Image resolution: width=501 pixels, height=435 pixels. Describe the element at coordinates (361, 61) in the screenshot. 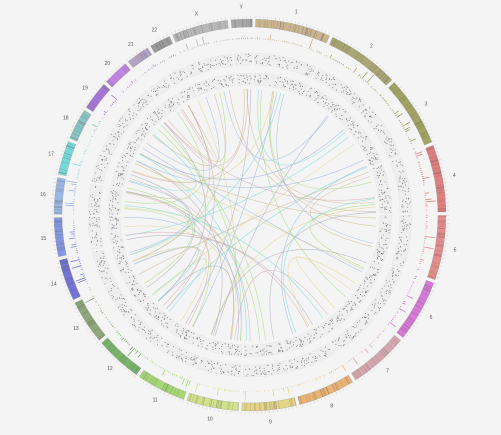

I see `ideogram` at that location.